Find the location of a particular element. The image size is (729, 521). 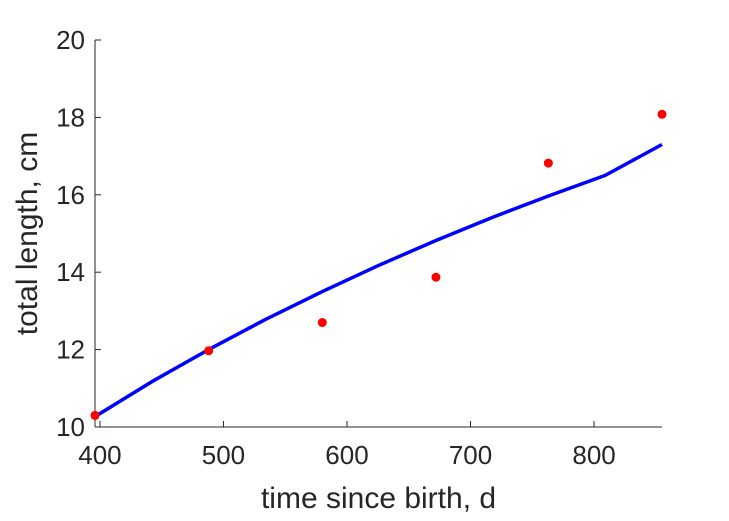

x-ticks: 400 500 600 700 800 is located at coordinates (347, 445).